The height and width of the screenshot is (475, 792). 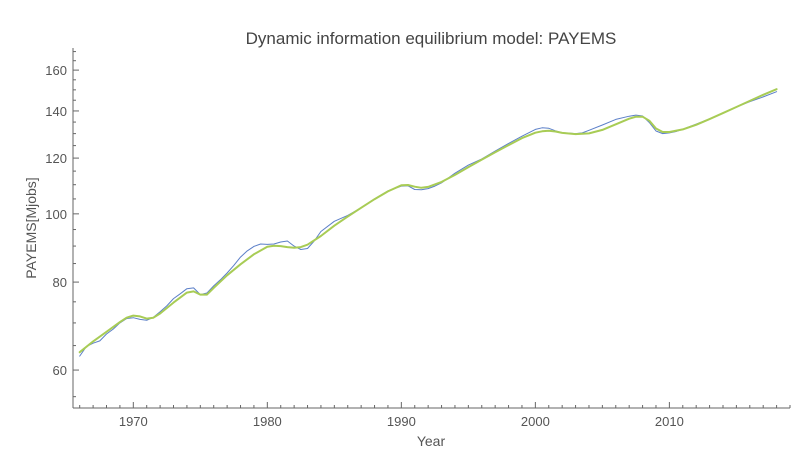 I want to click on y-tick-label: 160, so click(x=56, y=70).